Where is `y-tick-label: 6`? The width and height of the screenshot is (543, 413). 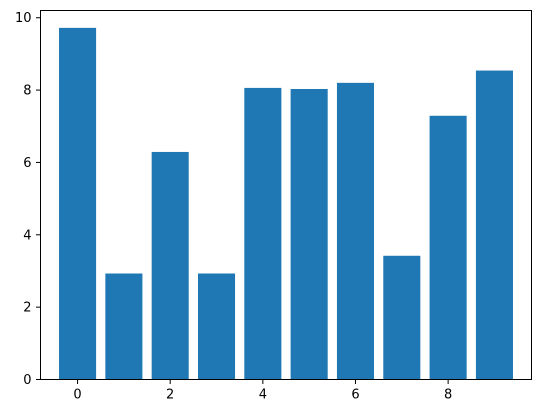
y-tick-label: 6 is located at coordinates (27, 163).